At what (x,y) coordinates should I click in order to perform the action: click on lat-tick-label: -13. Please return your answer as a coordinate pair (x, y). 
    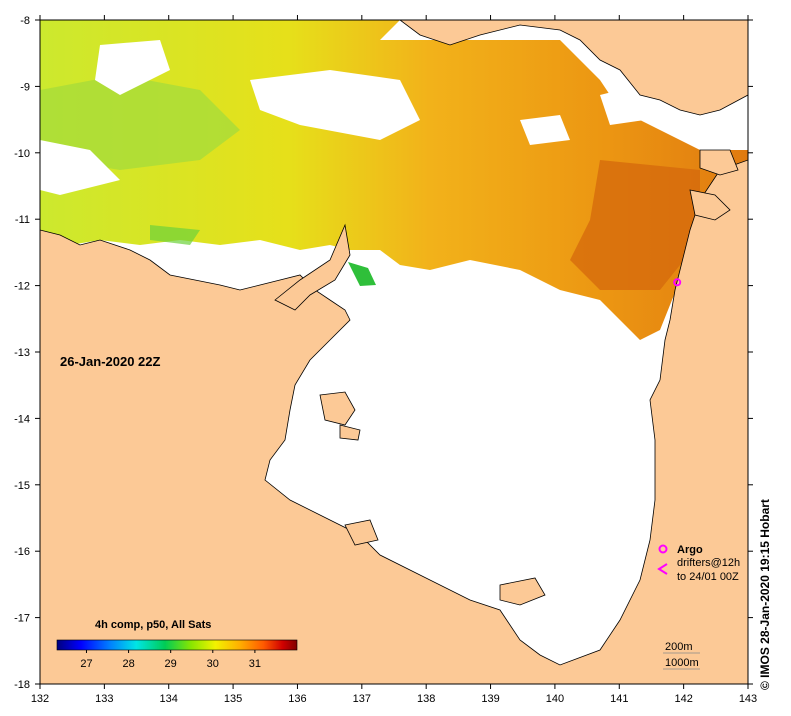
    Looking at the image, I should click on (22, 353).